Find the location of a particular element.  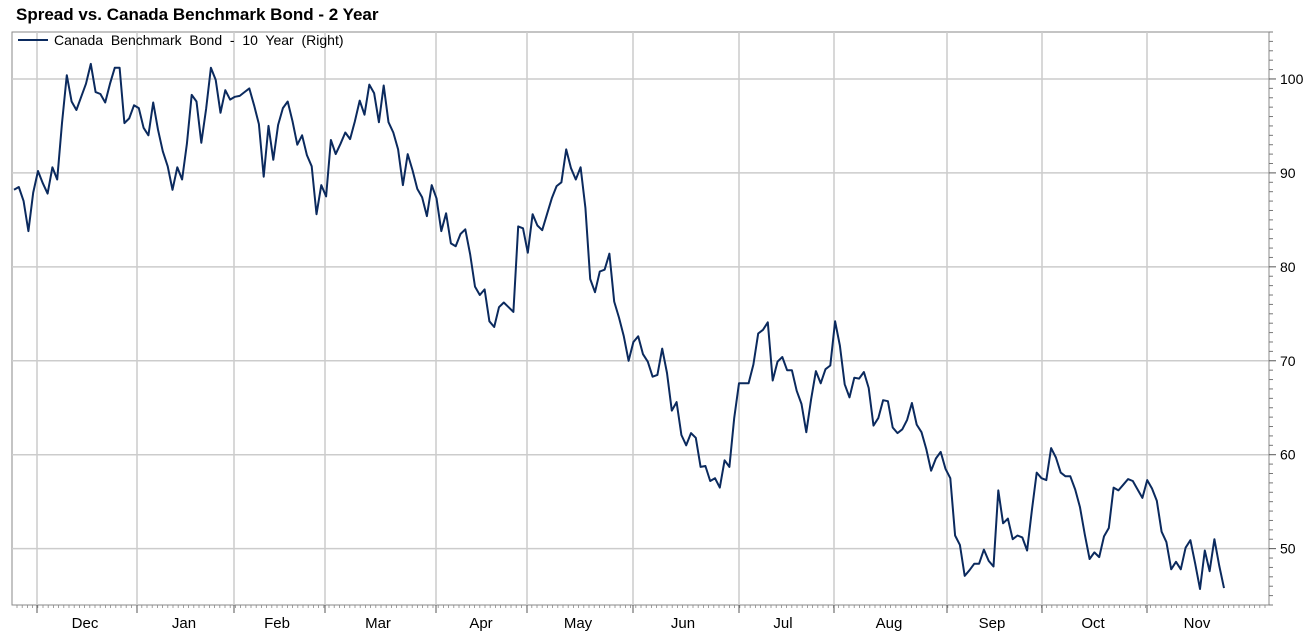

y-tick-label: 50 is located at coordinates (1288, 549).